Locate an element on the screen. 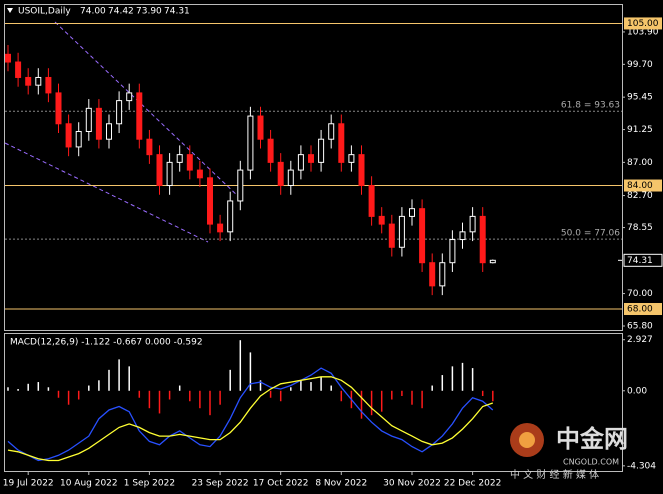  price-label: 74.31 is located at coordinates (640, 261).